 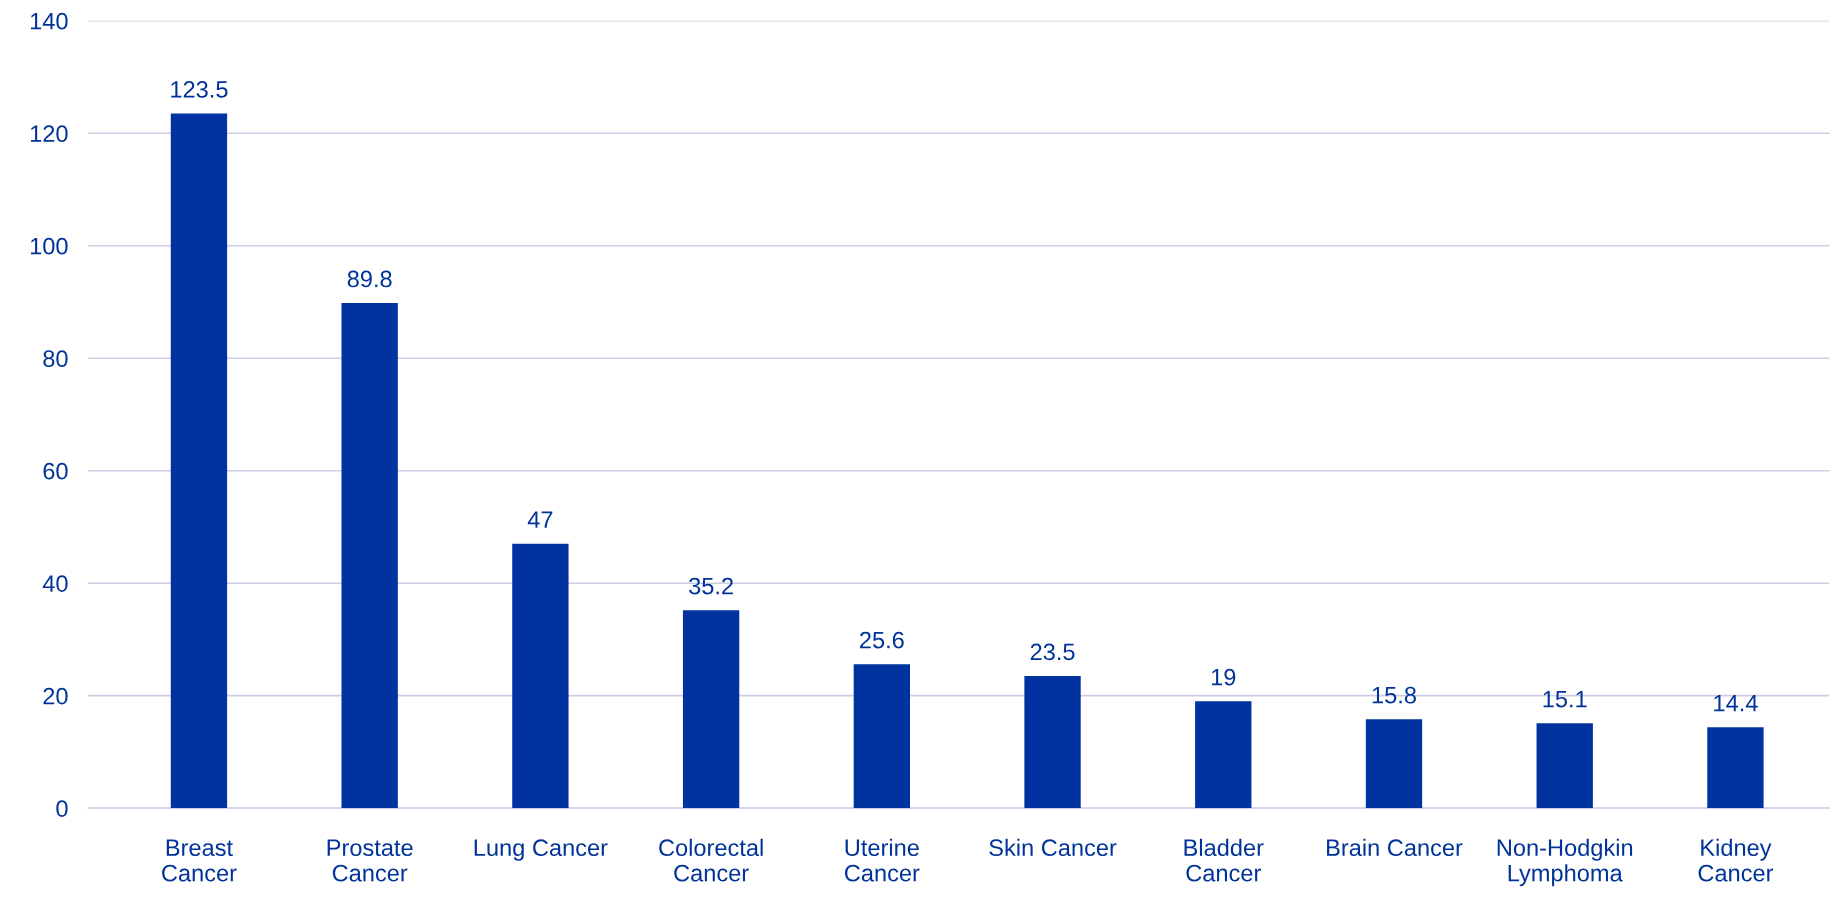 What do you see at coordinates (199, 860) in the screenshot?
I see `x-tick-label: Breast Cancer` at bounding box center [199, 860].